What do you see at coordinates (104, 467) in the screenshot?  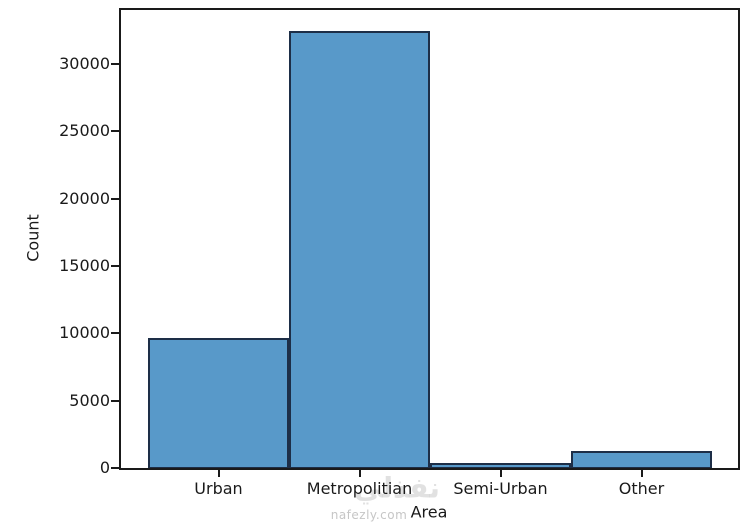 I see `y-tick-label: 0` at bounding box center [104, 467].